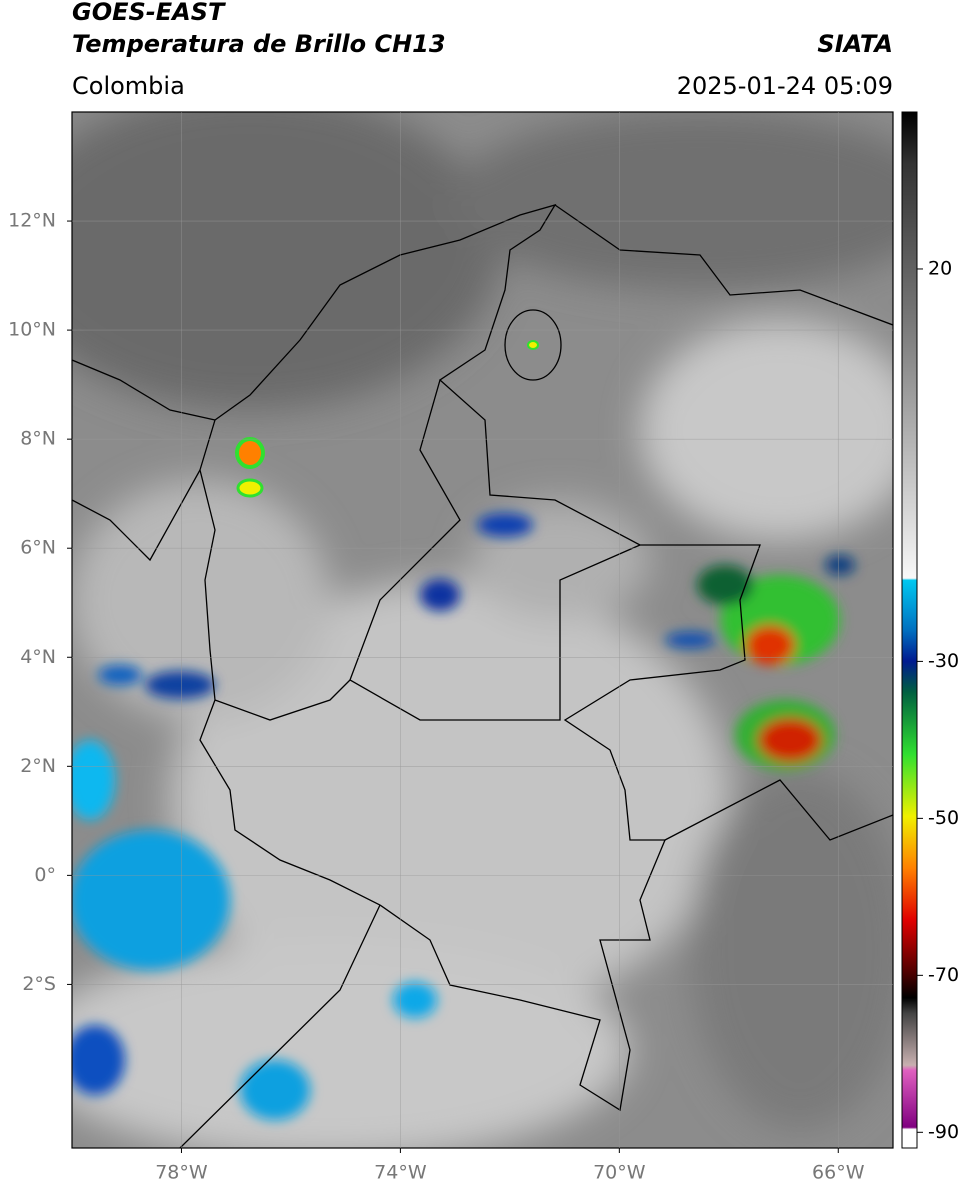  Describe the element at coordinates (838, 1173) in the screenshot. I see `lon-tick-label: 66°W` at that location.